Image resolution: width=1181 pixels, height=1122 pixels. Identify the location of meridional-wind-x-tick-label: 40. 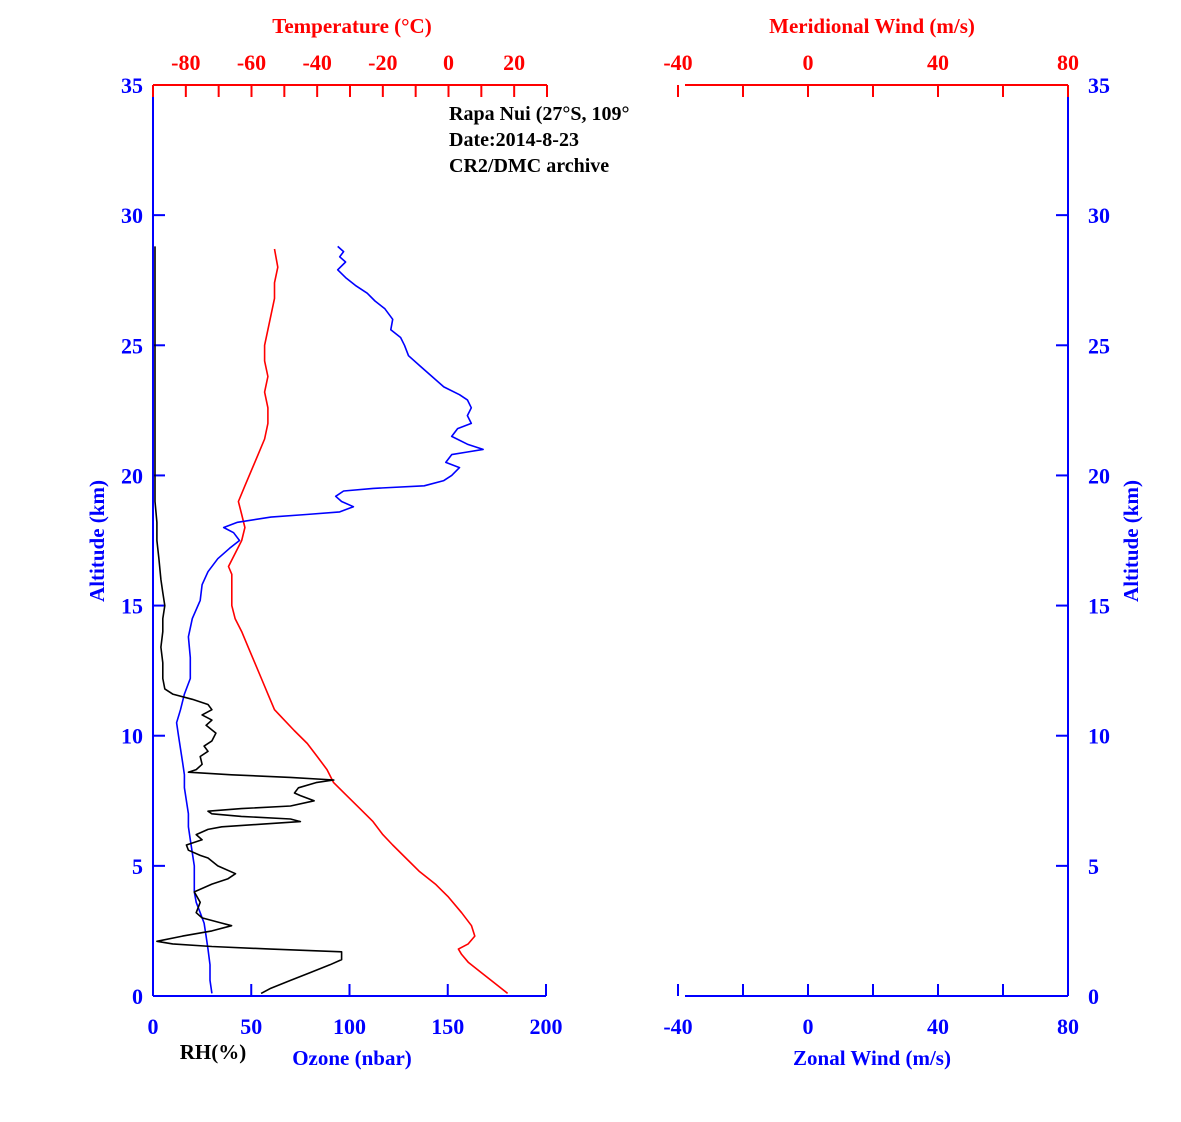
(938, 62).